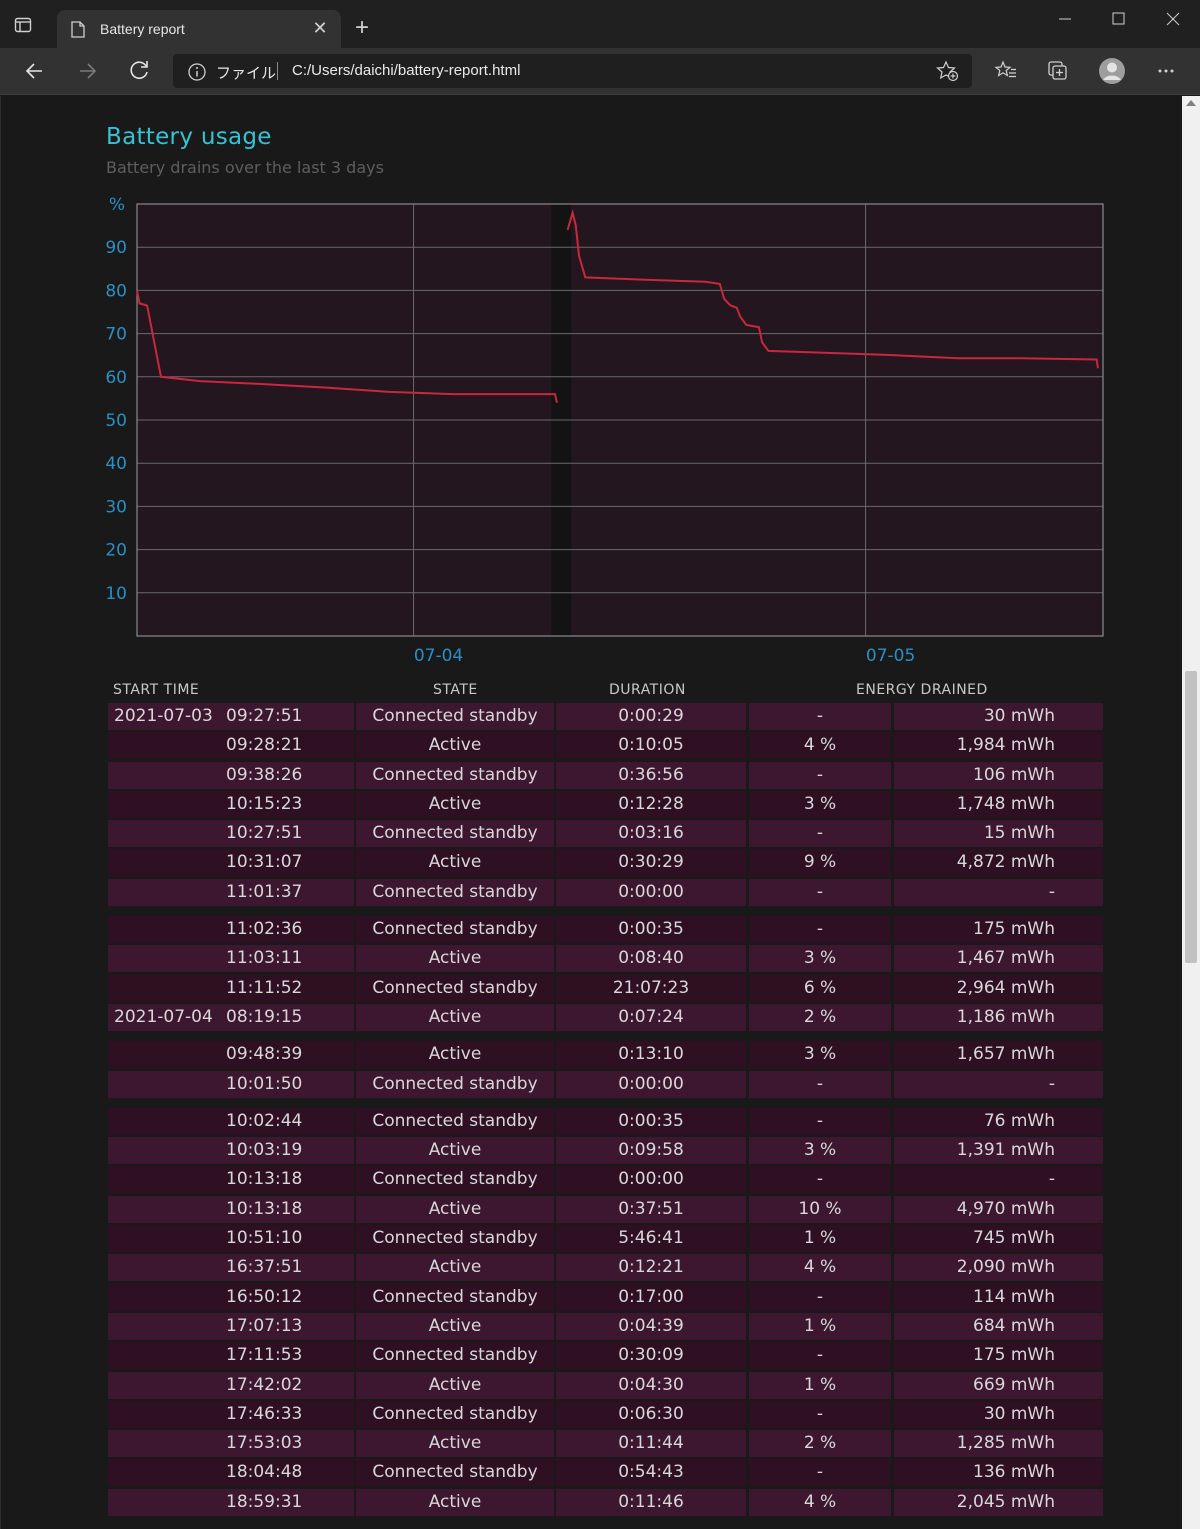 Image resolution: width=1200 pixels, height=1529 pixels. Describe the element at coordinates (264, 1016) in the screenshot. I see `cell-time: 08:19:15` at that location.